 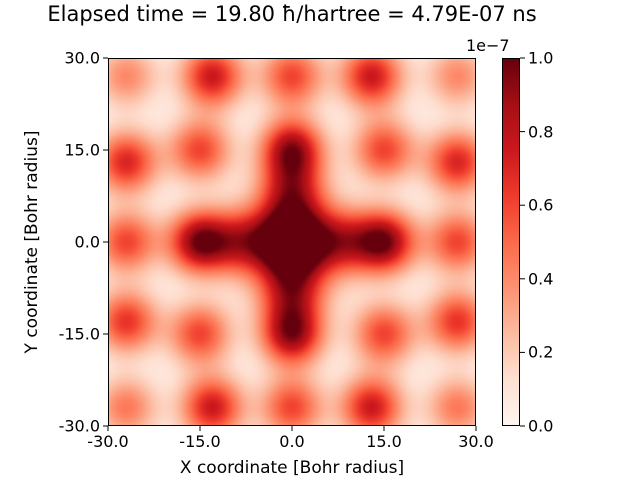 I want to click on y-axis-label: Y coordinate [Bohr radius], so click(x=32, y=242).